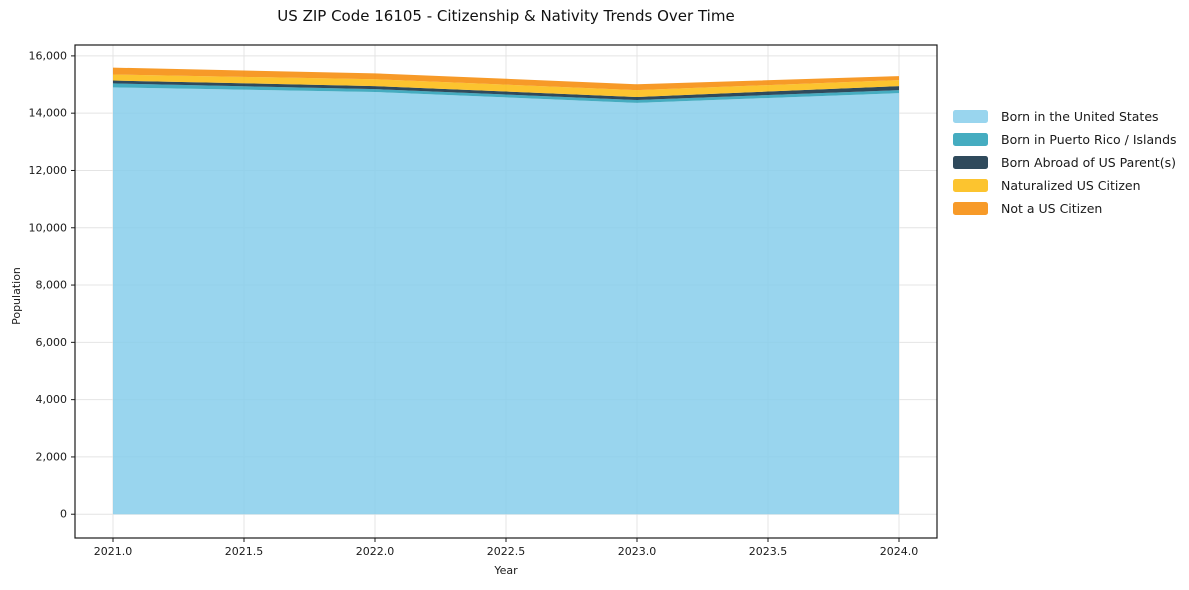 The image size is (1189, 590). What do you see at coordinates (52, 456) in the screenshot?
I see `y-tick-label: 2,000` at bounding box center [52, 456].